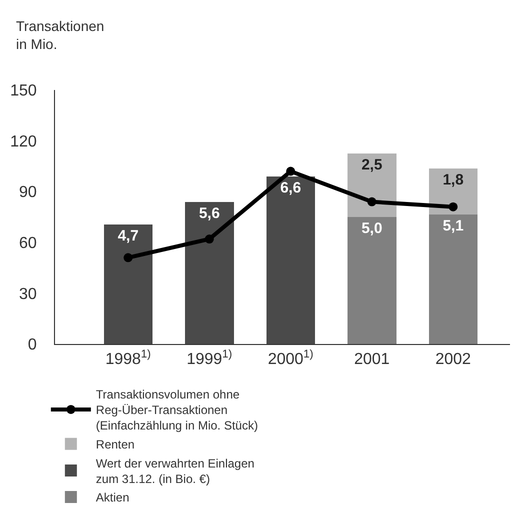  Describe the element at coordinates (209, 213) in the screenshot. I see `data-label: 5,6` at that location.